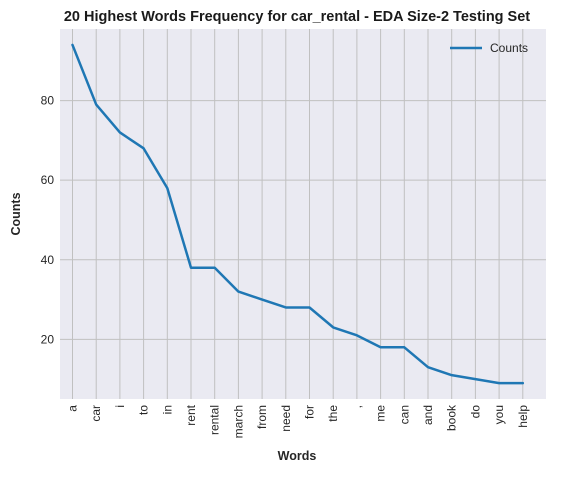 The image size is (575, 477). I want to click on x-tick-label: rental, so click(215, 420).